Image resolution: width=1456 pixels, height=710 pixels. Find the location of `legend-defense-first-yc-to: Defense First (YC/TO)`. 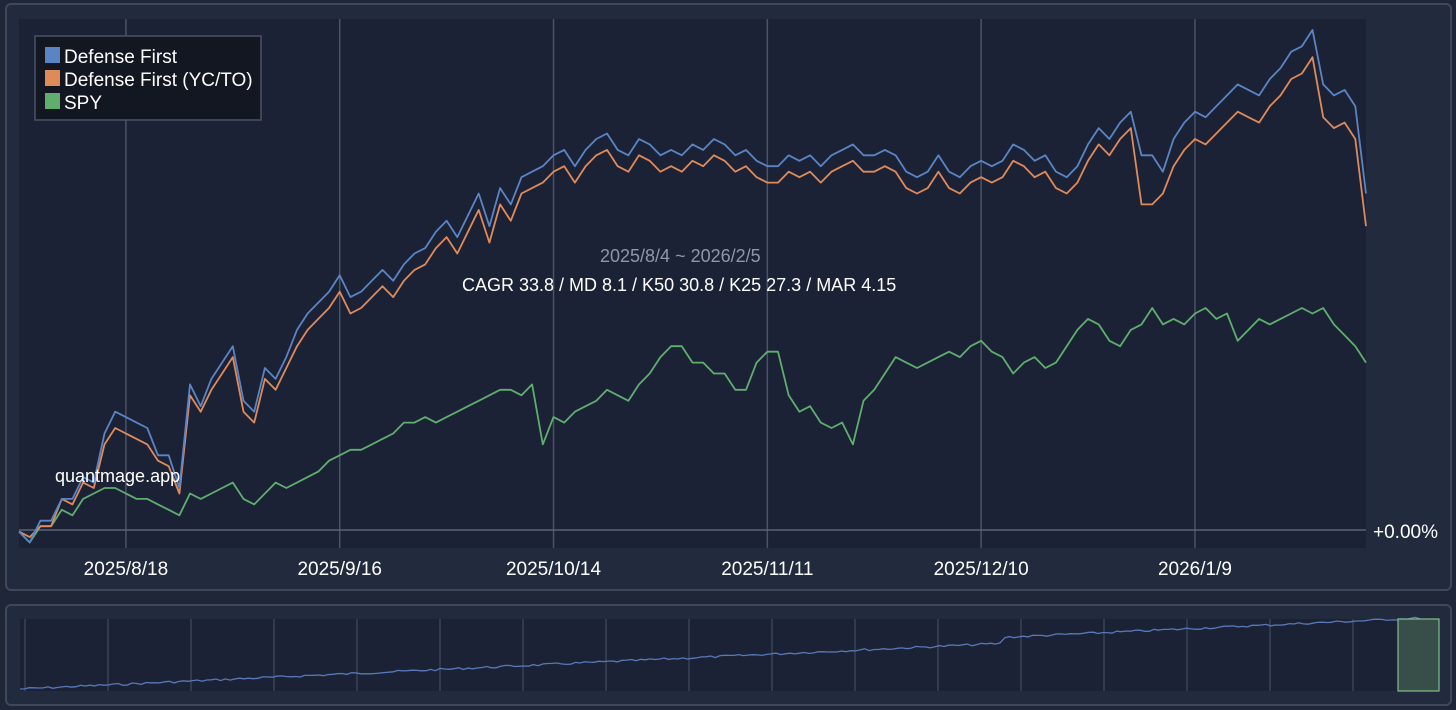

legend-defense-first-yc-to: Defense First (YC/TO) is located at coordinates (158, 80).